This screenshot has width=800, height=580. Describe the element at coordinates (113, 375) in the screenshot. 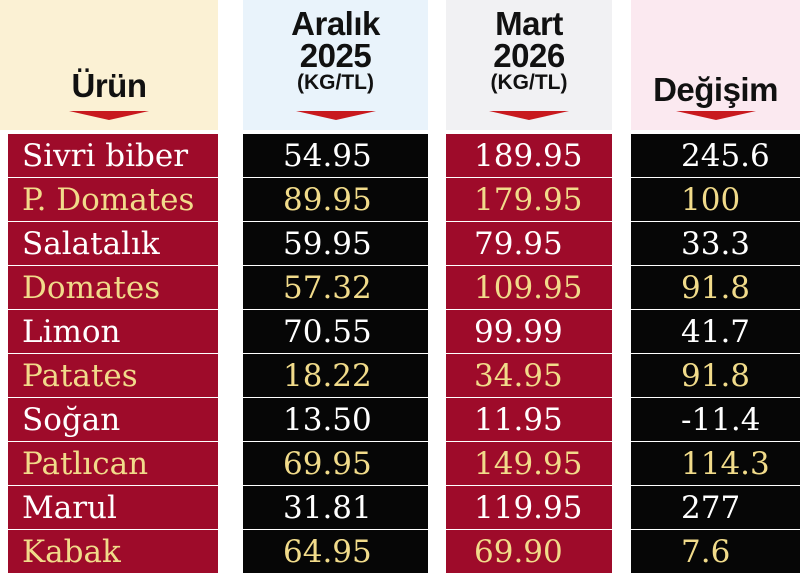

I see `product-cell: Patates` at that location.